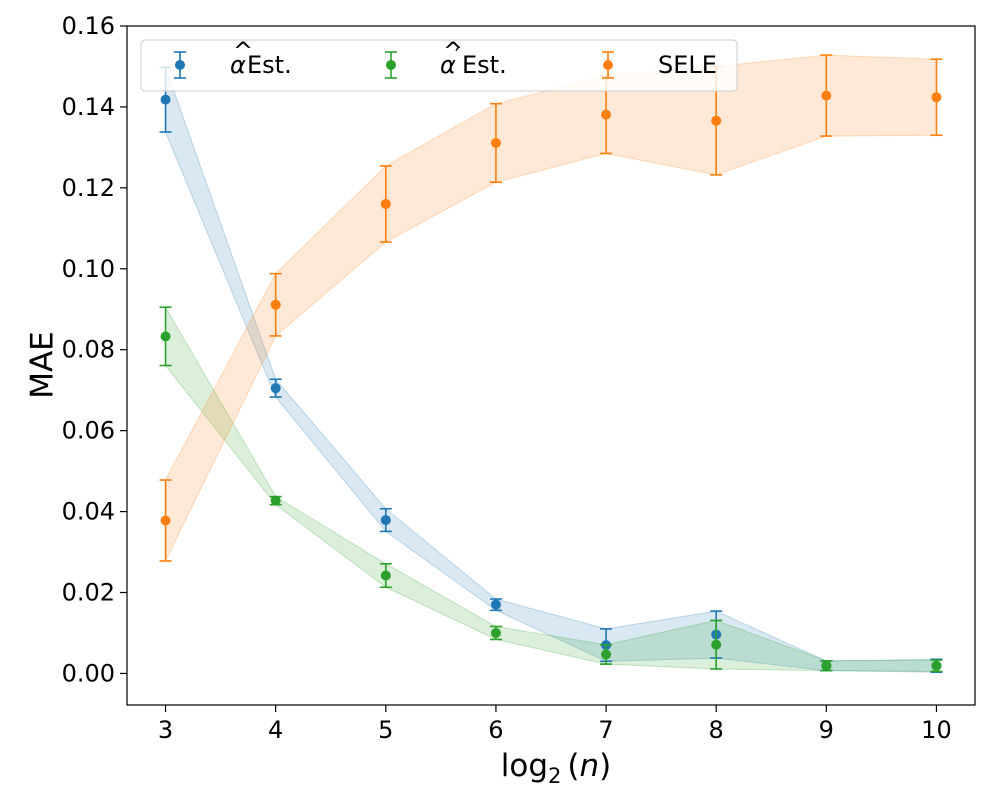  I want to click on x-axis-title-close-paren: ), so click(605, 766).